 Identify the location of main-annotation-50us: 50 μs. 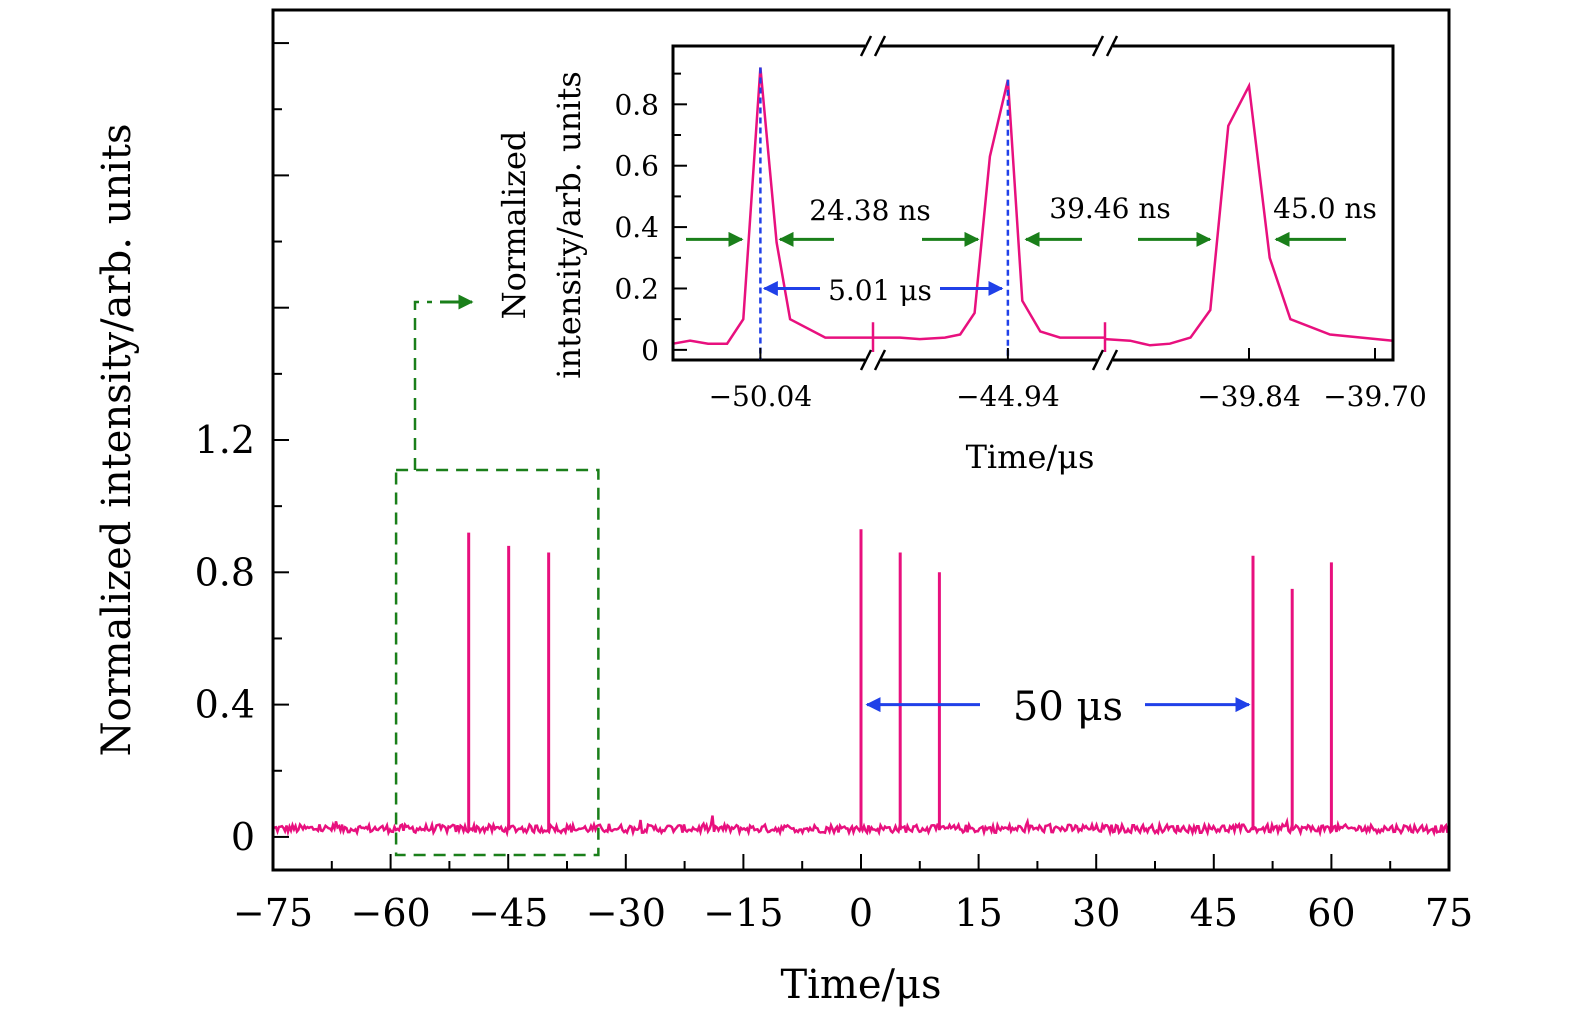
(1068, 707).